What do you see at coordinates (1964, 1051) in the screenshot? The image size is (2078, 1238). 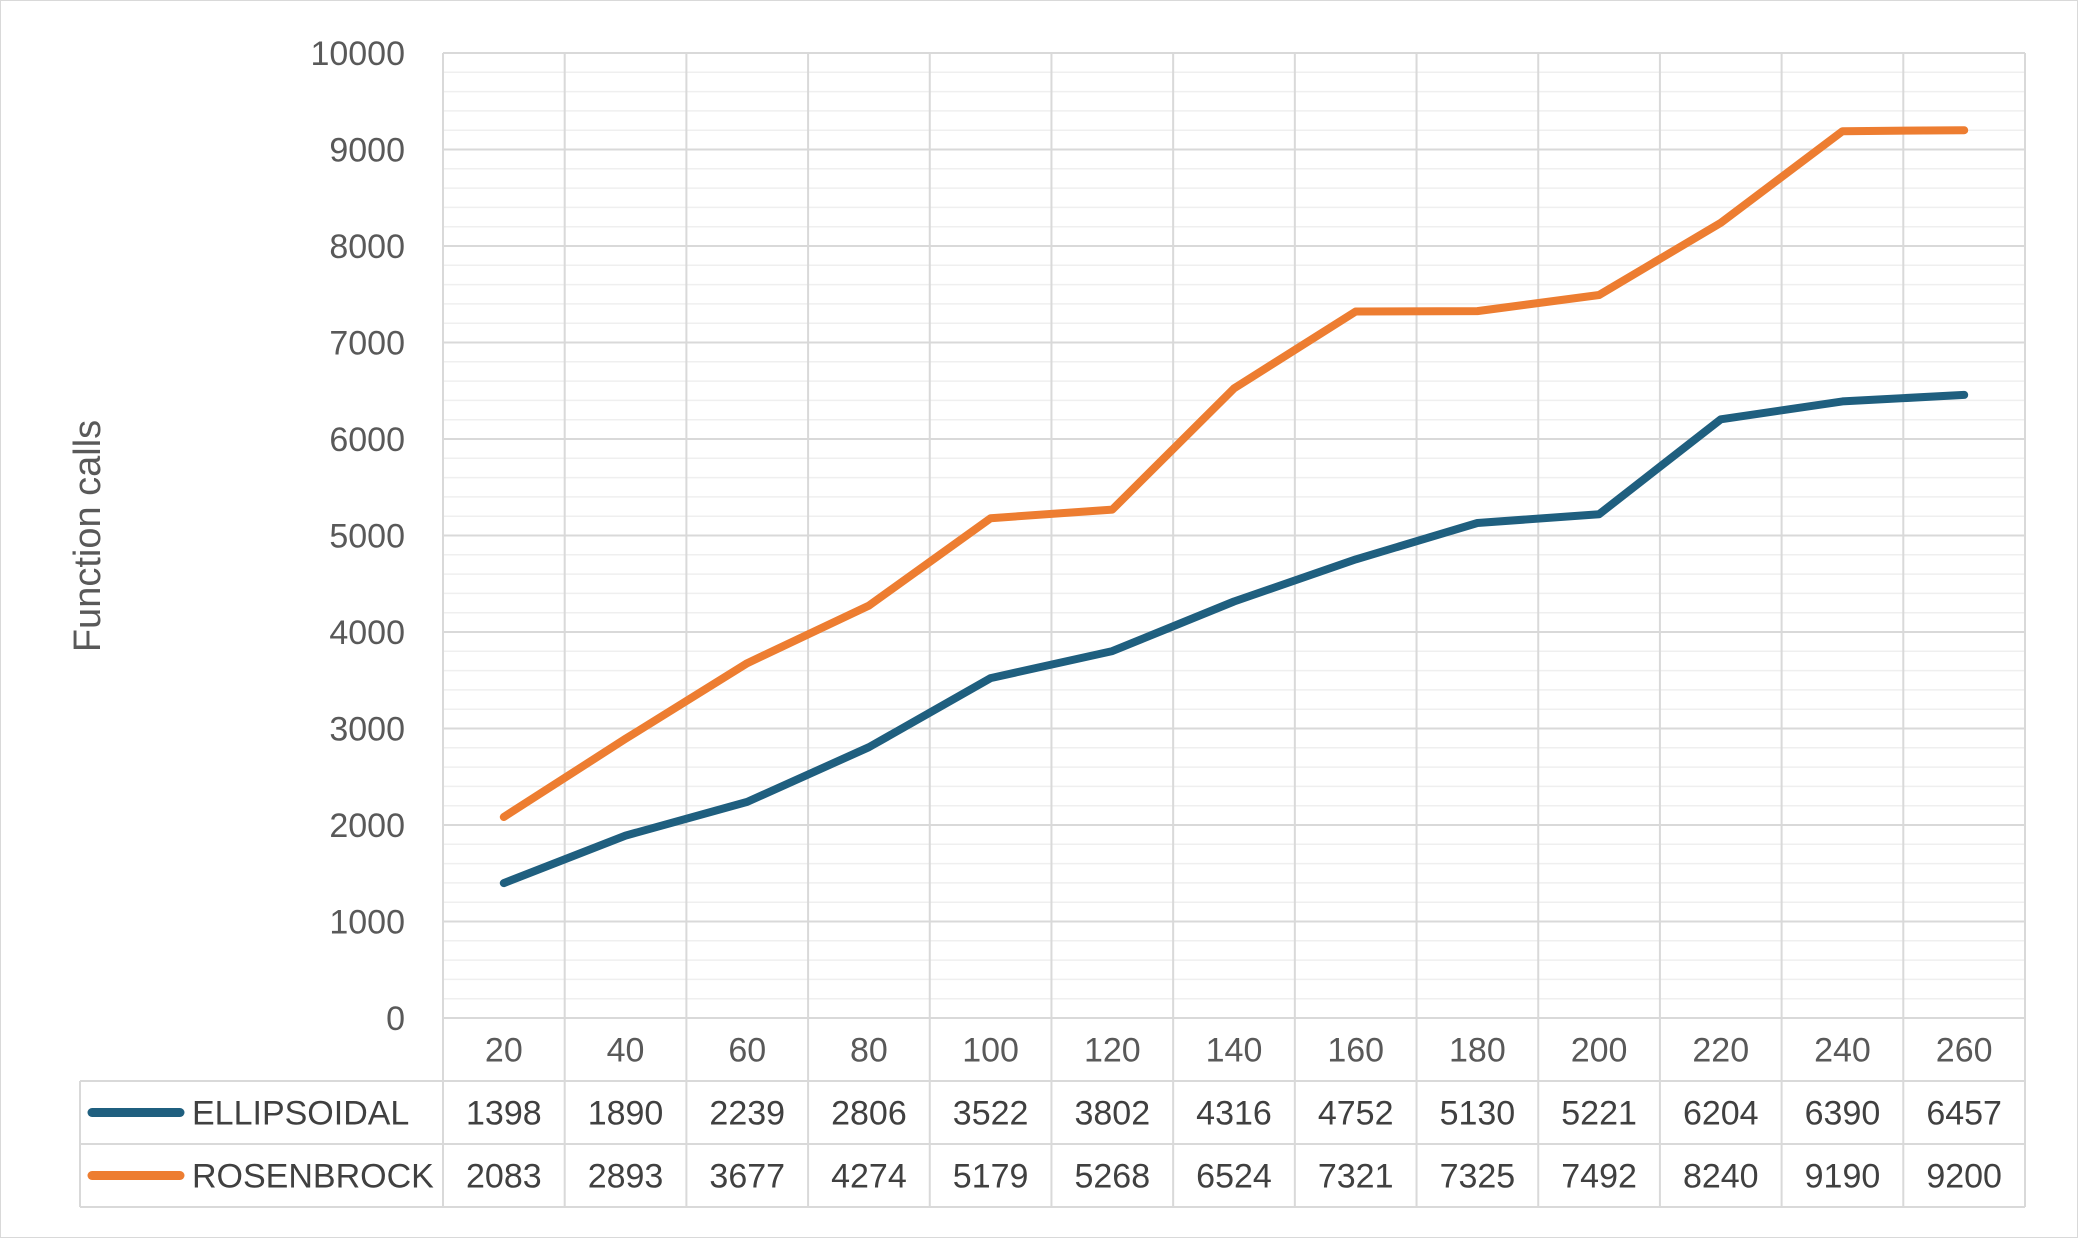 I see `x-tick-label: 260` at bounding box center [1964, 1051].